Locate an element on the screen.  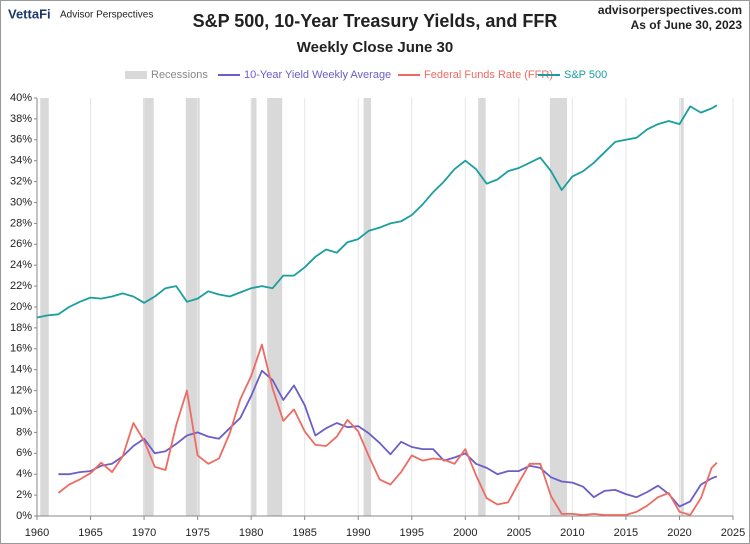
x-tick-label: 1960 is located at coordinates (37, 533).